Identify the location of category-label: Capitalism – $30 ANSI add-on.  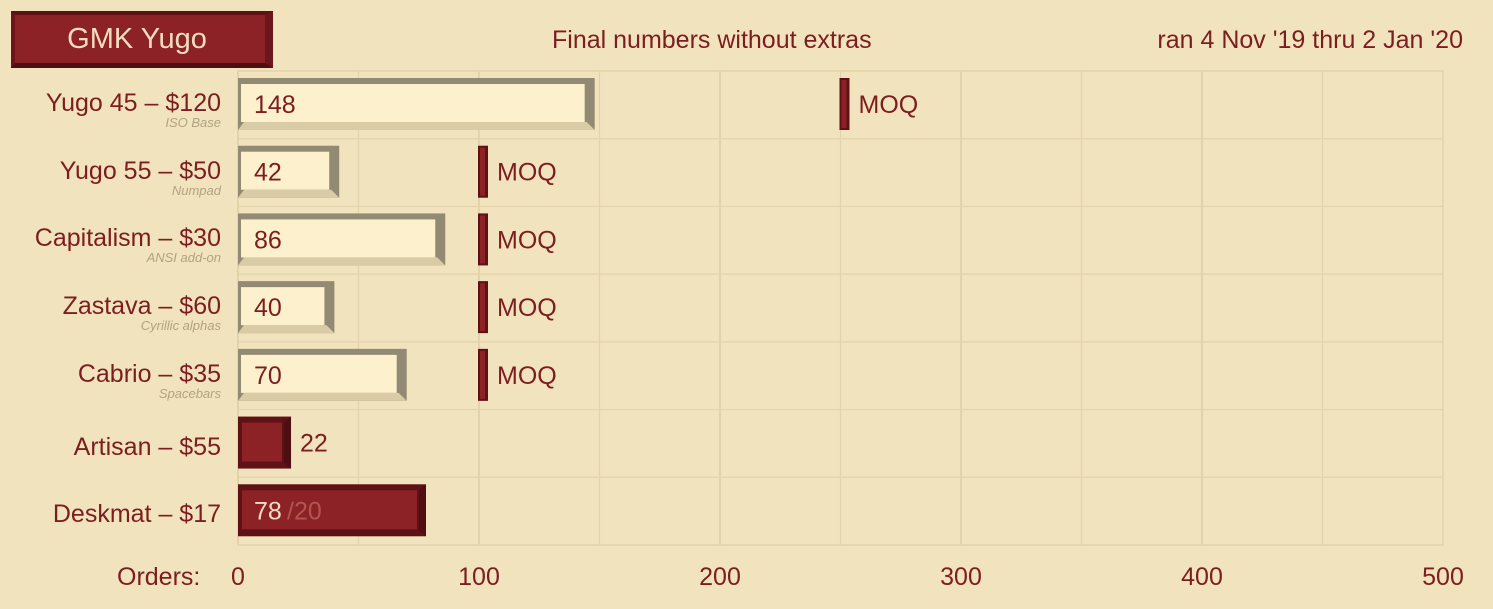
(128, 244).